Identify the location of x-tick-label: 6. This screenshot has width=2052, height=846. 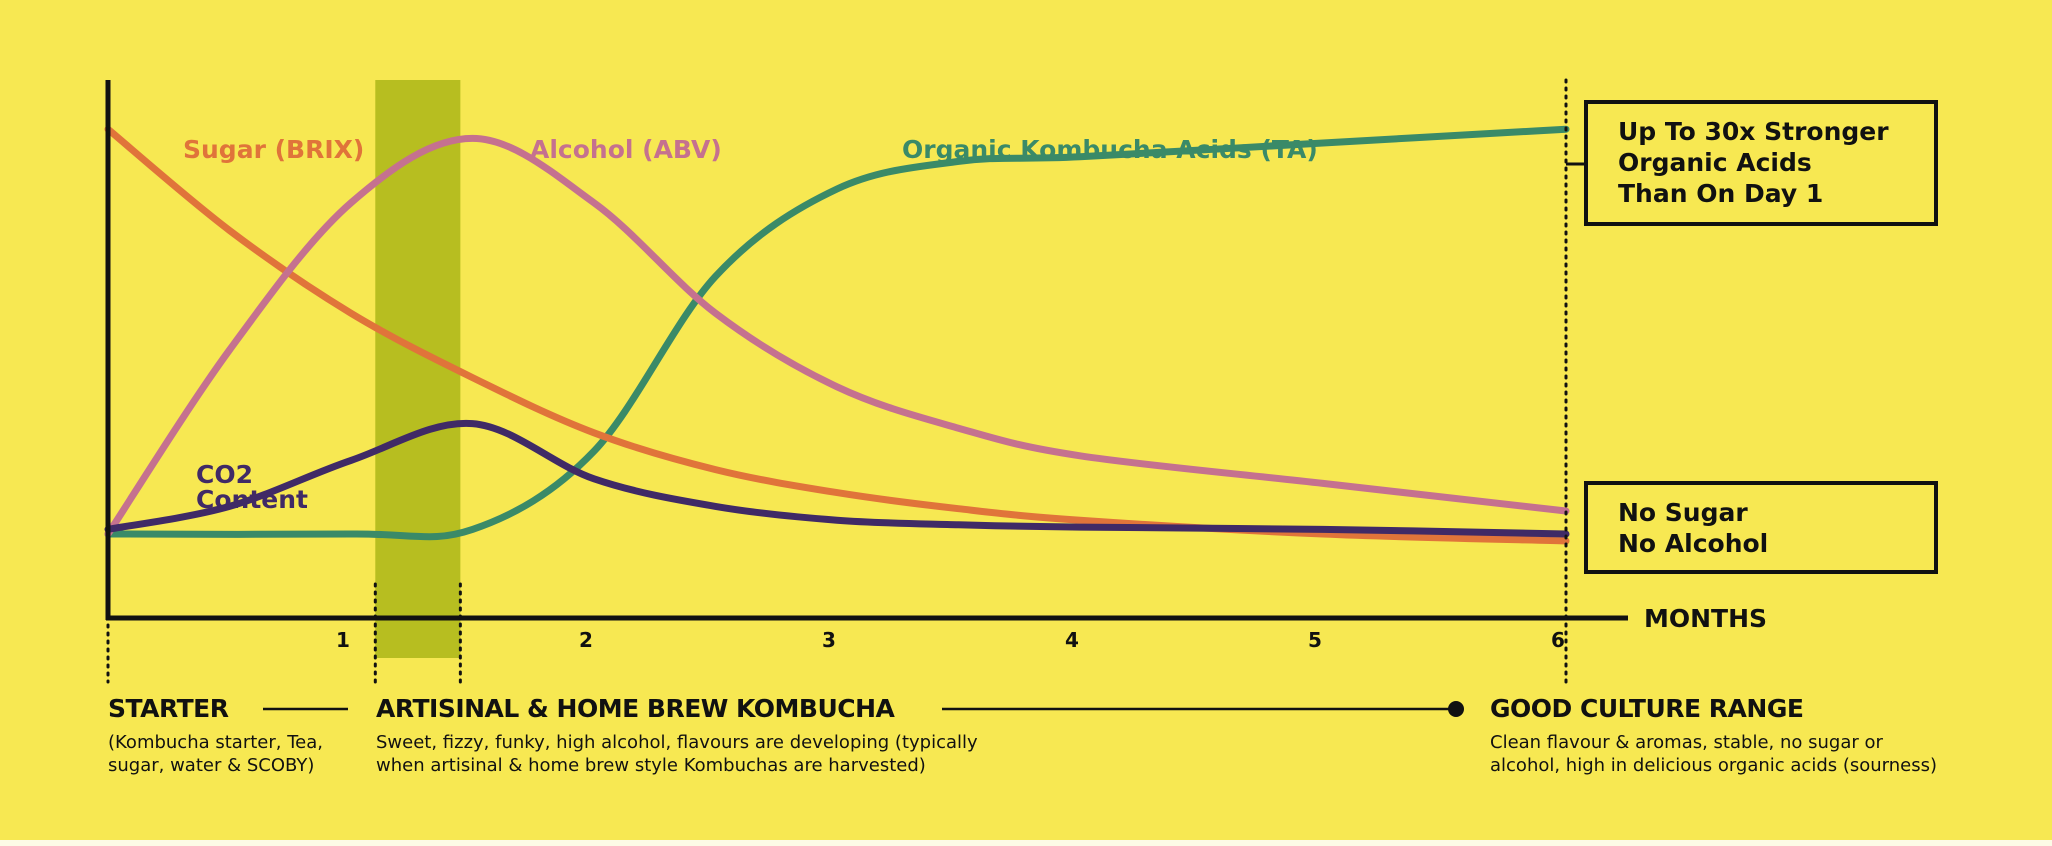
(1558, 640).